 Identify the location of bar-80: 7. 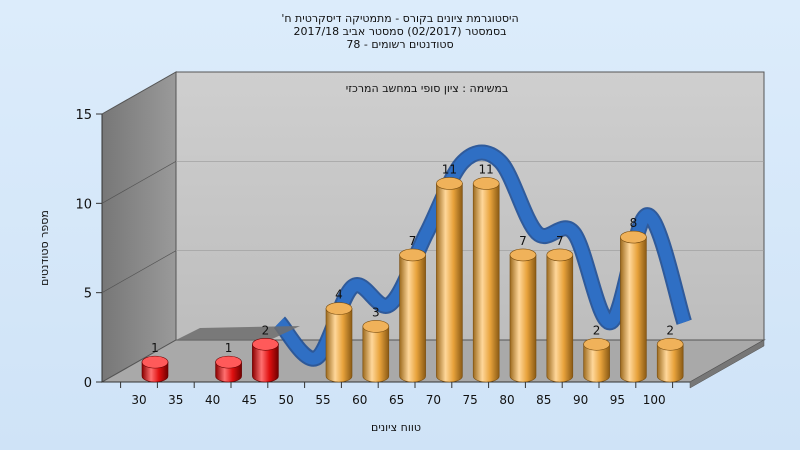
(523, 308).